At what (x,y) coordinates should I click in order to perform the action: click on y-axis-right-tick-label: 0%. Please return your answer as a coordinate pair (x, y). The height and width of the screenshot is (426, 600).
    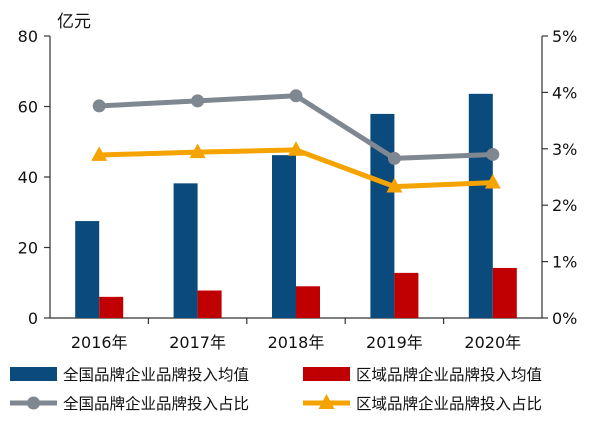
    Looking at the image, I should click on (564, 318).